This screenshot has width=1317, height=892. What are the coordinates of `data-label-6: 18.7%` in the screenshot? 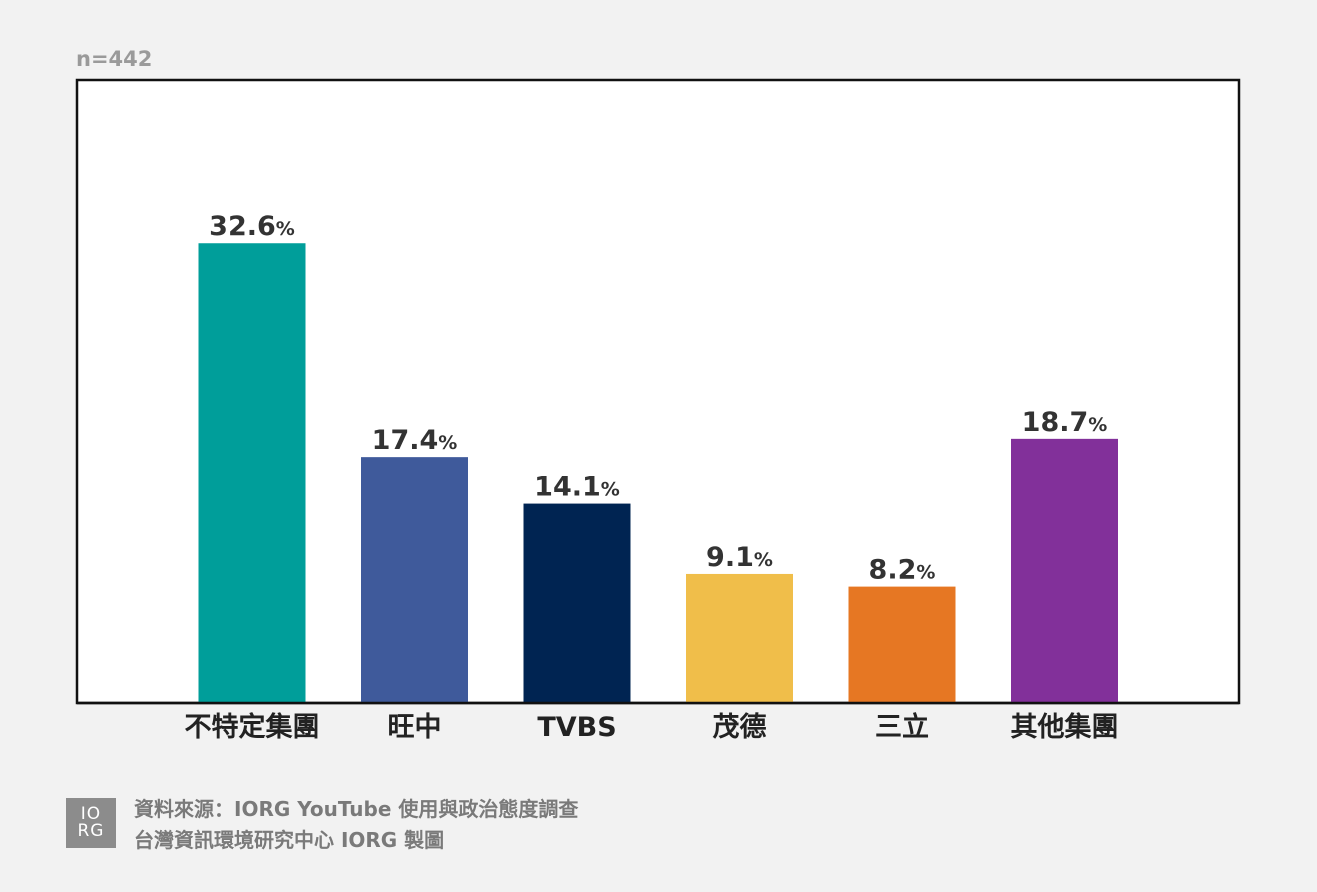 It's located at (1065, 422).